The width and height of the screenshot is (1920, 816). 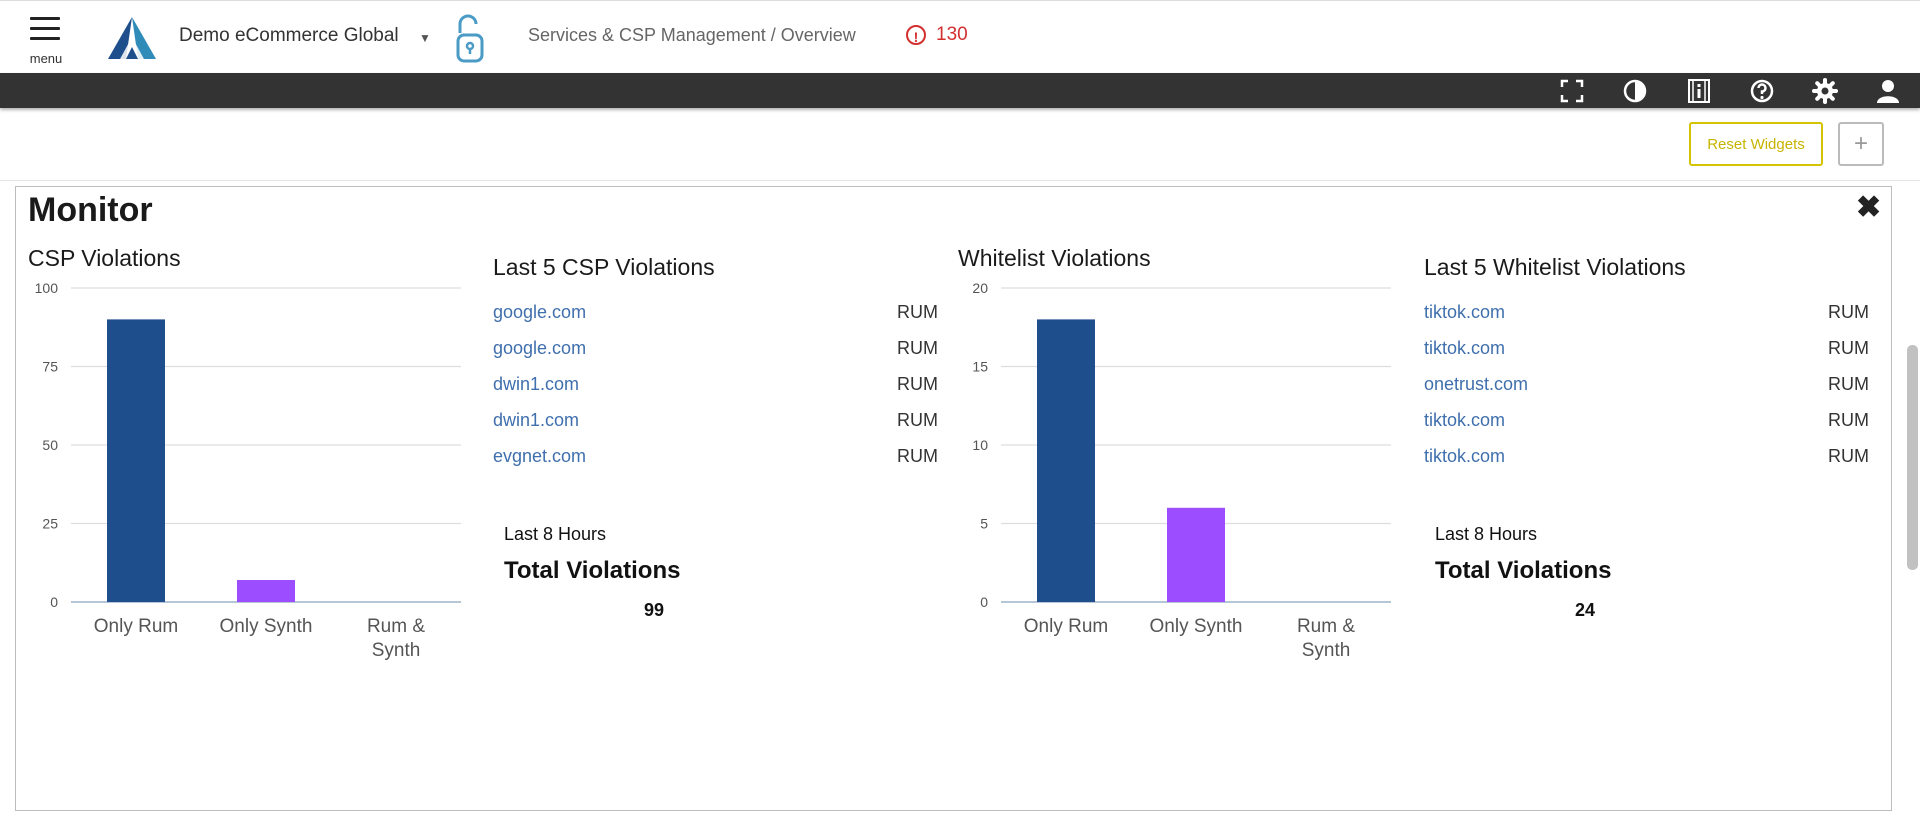 I want to click on alert-indicator: ! 130, so click(x=937, y=35).